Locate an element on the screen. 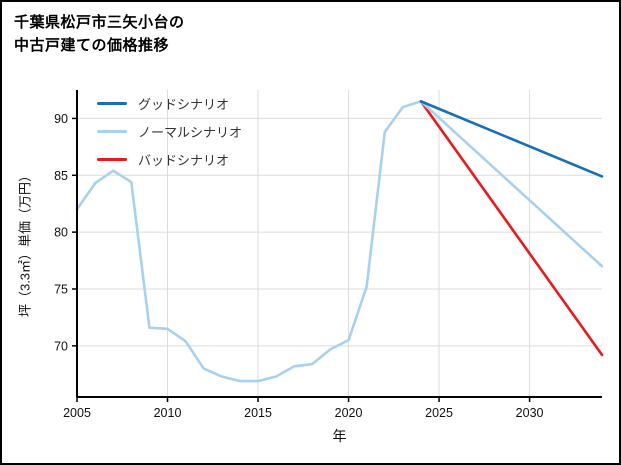 This screenshot has height=465, width=621. chart-title: 千葉県松戸市三矢小台の 中古戸建ての価格推移 is located at coordinates (99, 34).